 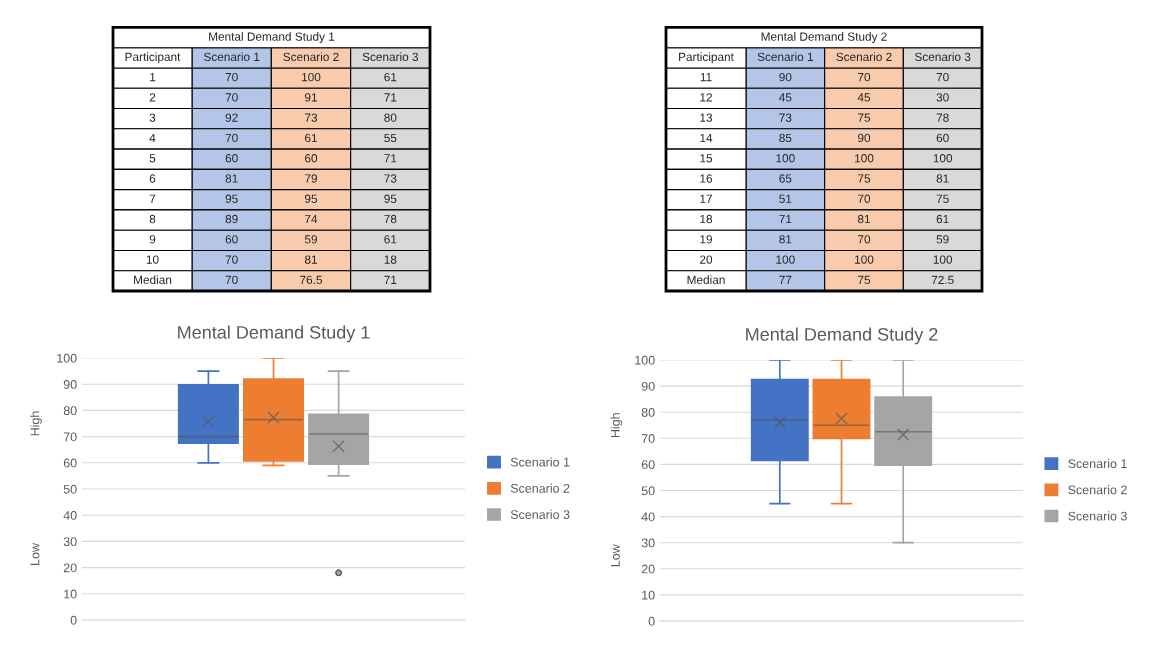 I want to click on chart-title: Mental Demand Study 1, so click(x=272, y=38).